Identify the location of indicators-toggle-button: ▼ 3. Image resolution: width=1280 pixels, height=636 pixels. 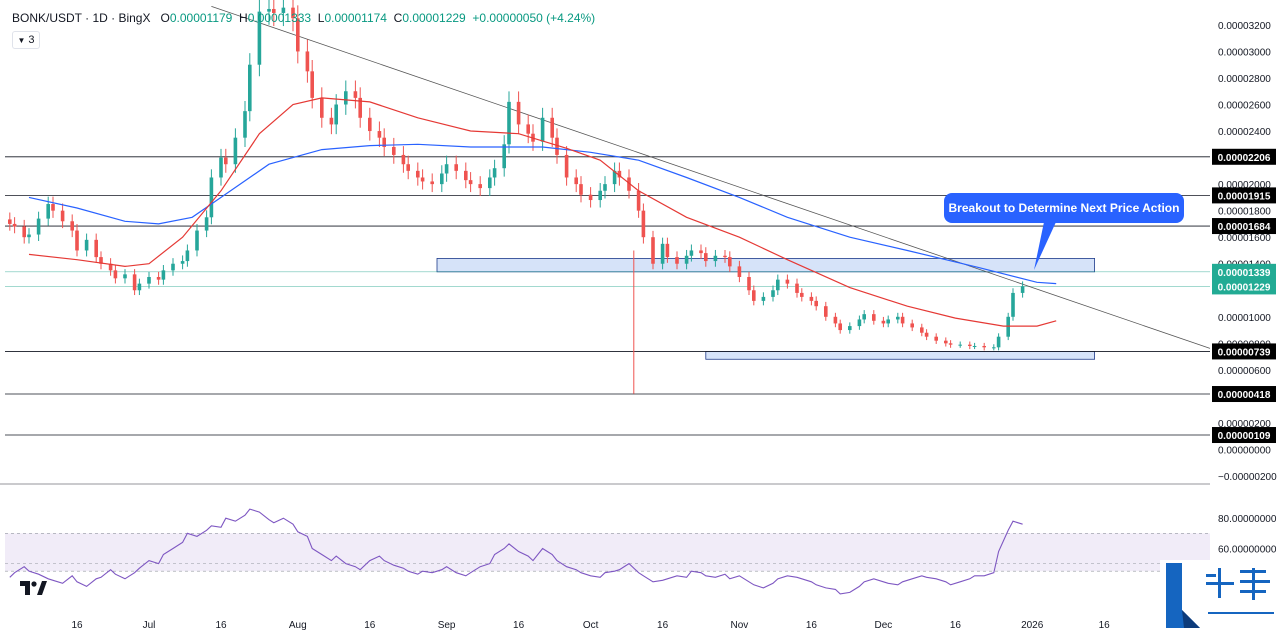
(26, 40).